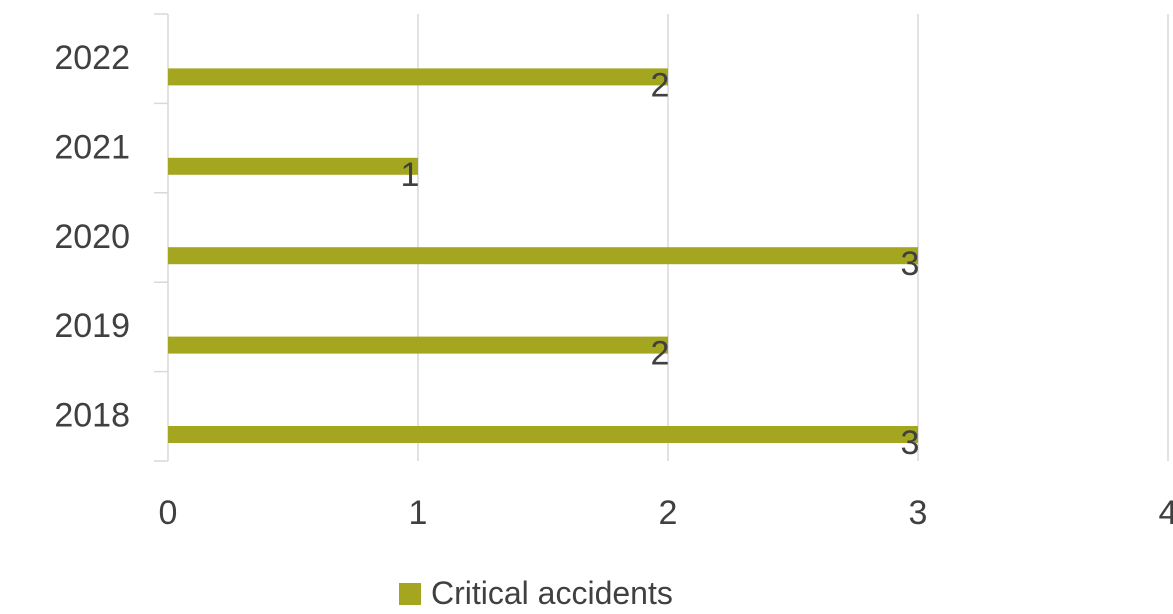 This screenshot has width=1173, height=614. What do you see at coordinates (418, 345) in the screenshot?
I see `bar-2019` at bounding box center [418, 345].